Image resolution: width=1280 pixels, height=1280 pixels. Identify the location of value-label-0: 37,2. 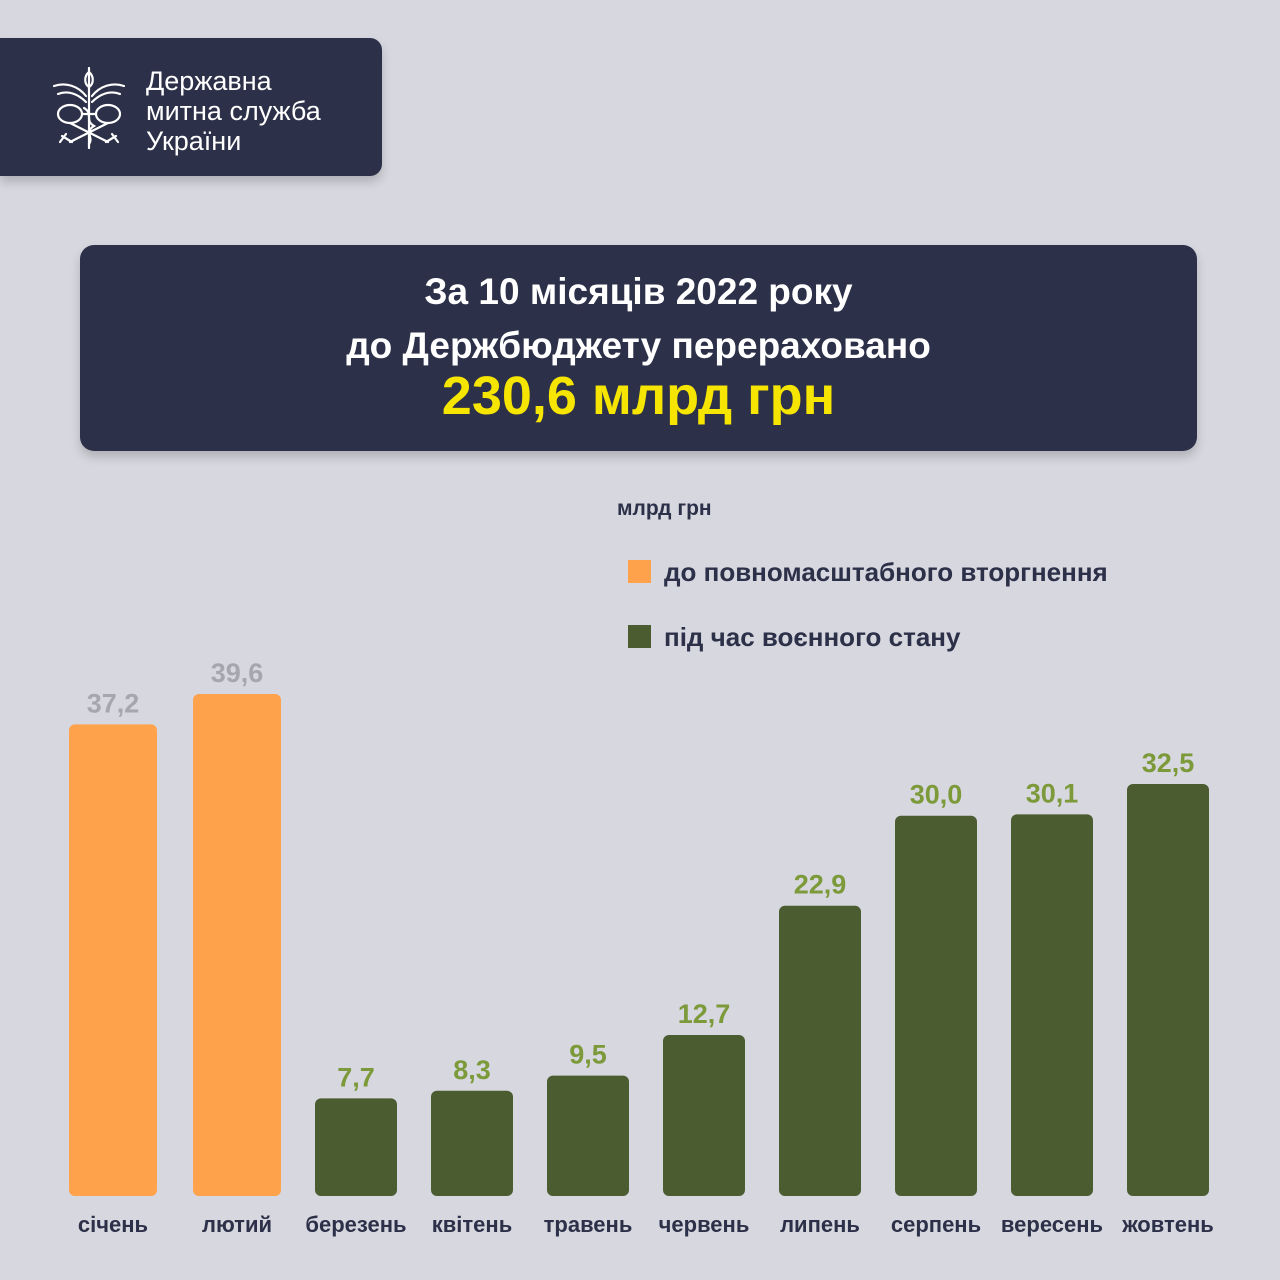
(113, 703).